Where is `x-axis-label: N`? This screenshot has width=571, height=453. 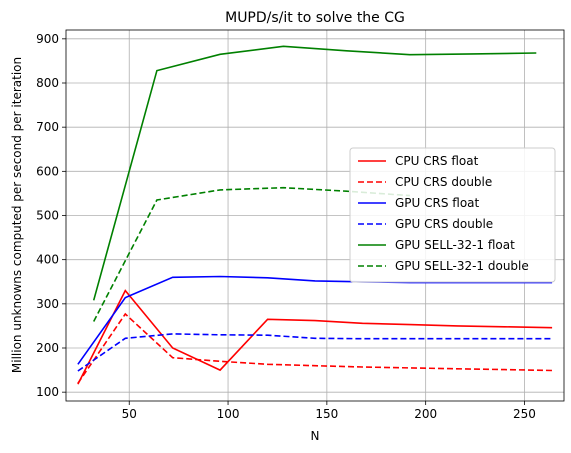
x-axis-label: N is located at coordinates (315, 436).